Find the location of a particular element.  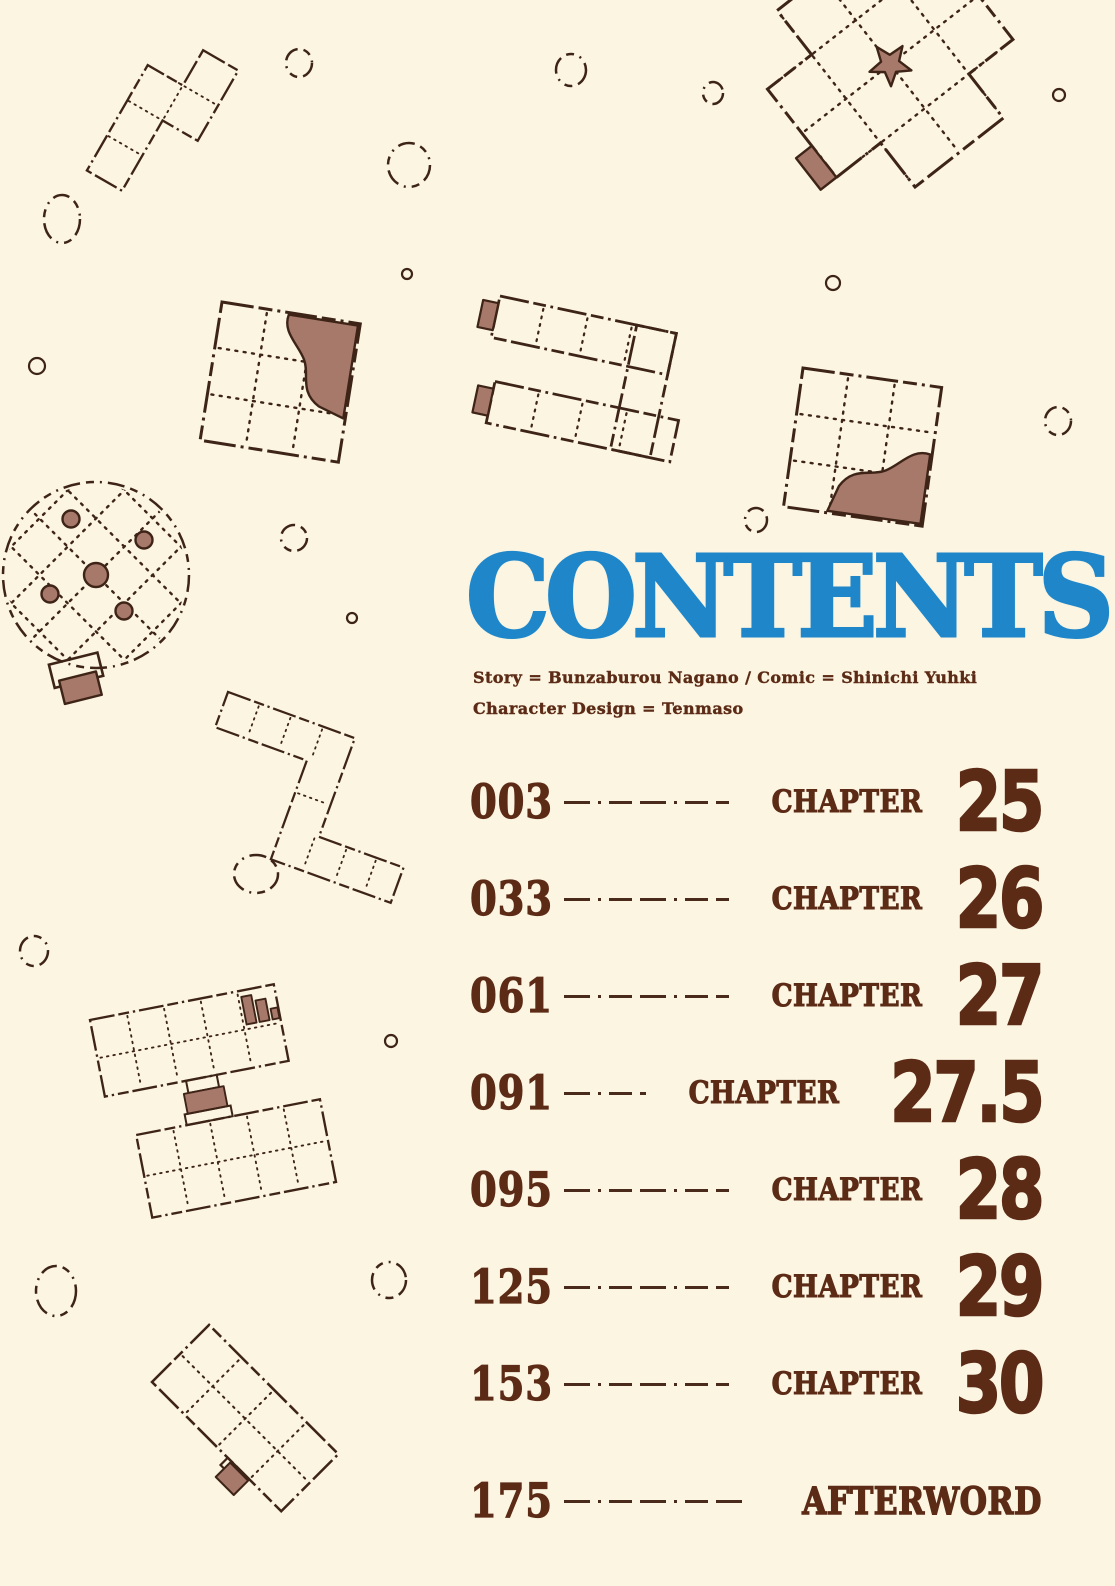

toc-chapter-number: 30 is located at coordinates (999, 1384).